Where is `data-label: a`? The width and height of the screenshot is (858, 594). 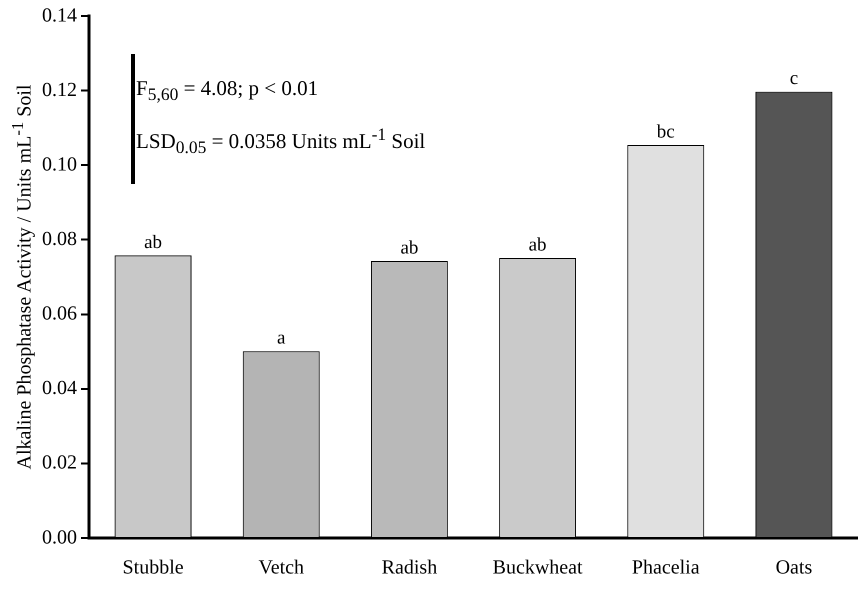
data-label: a is located at coordinates (281, 338).